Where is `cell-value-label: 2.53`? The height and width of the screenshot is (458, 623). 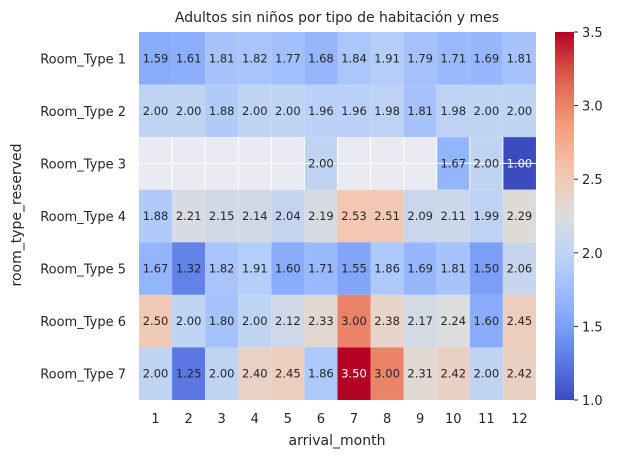 cell-value-label: 2.53 is located at coordinates (354, 216).